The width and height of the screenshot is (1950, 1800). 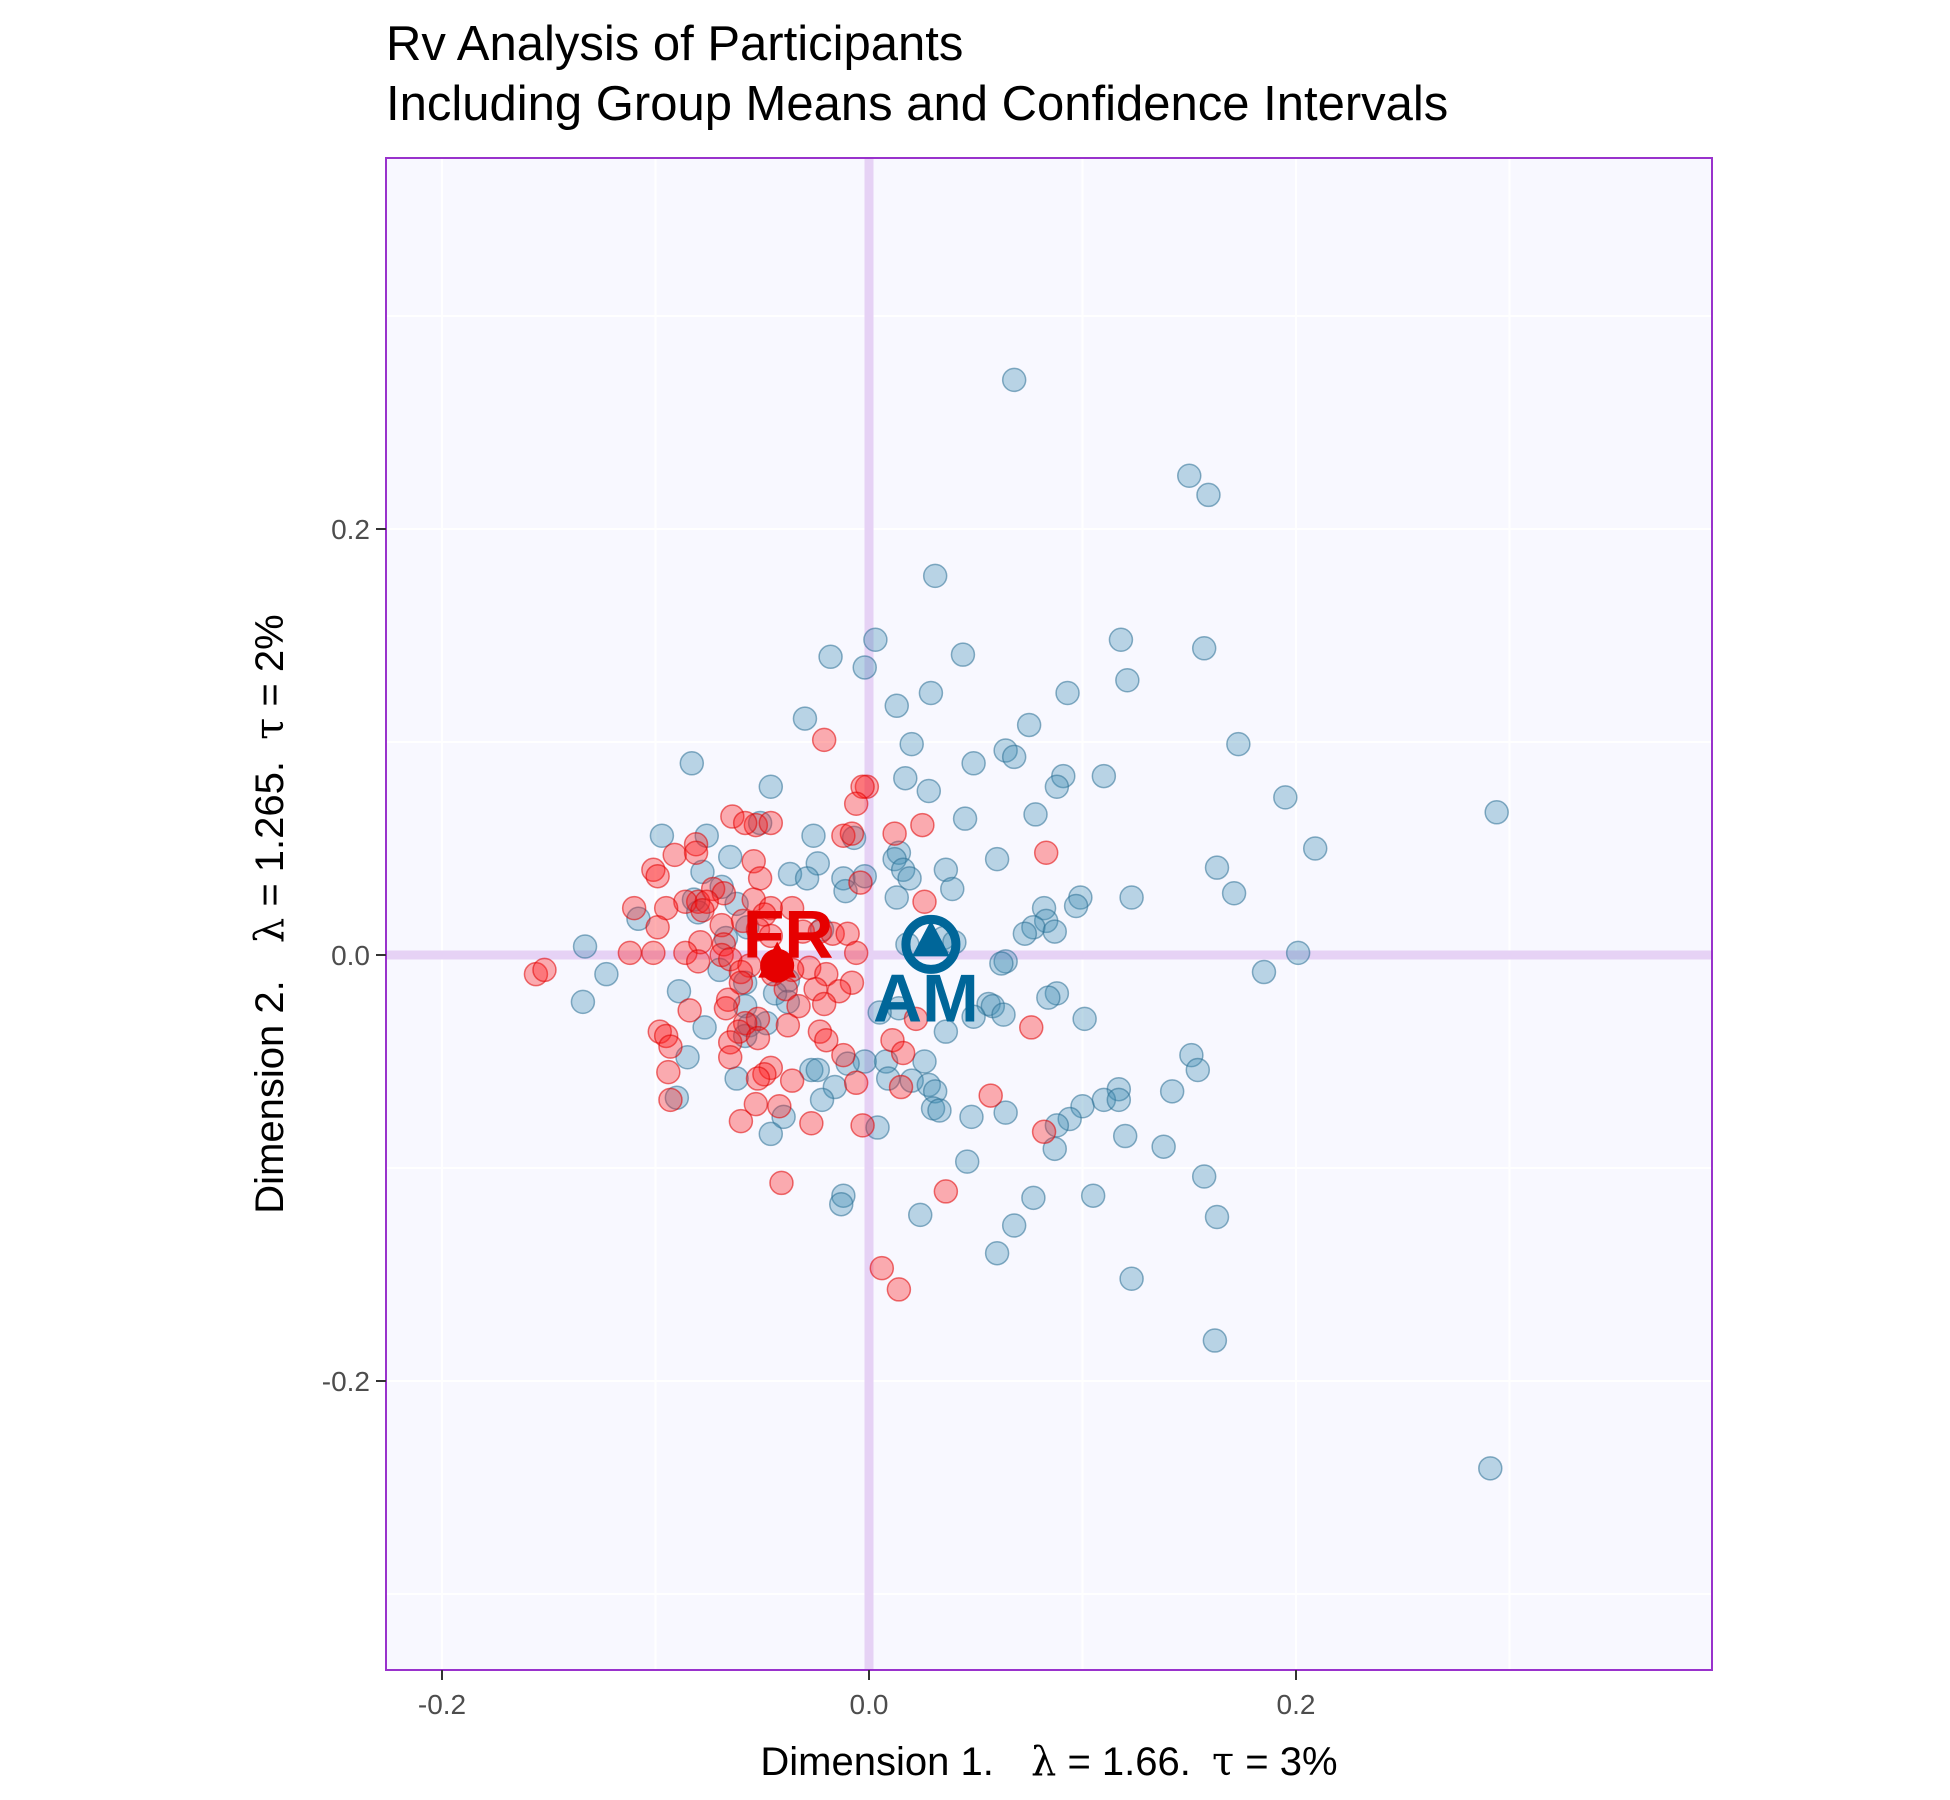 What do you see at coordinates (270, 660) in the screenshot?
I see `y-label-tau-value: = 2%` at bounding box center [270, 660].